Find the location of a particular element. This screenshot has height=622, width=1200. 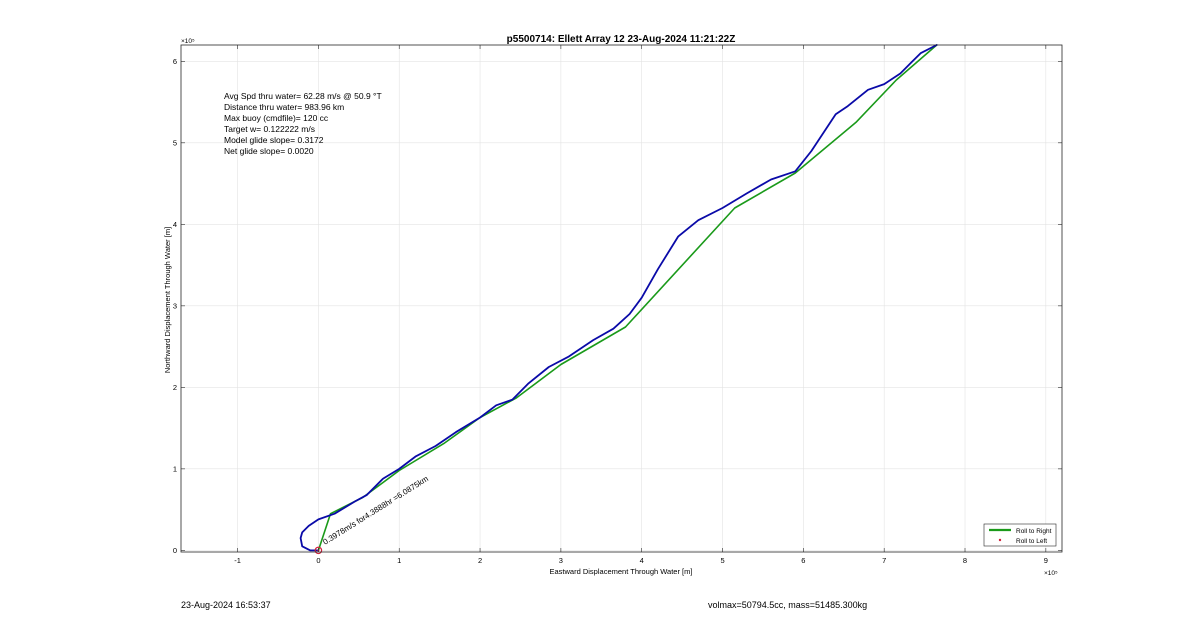

x-exponent-label: ×10⁵ is located at coordinates (1051, 573).